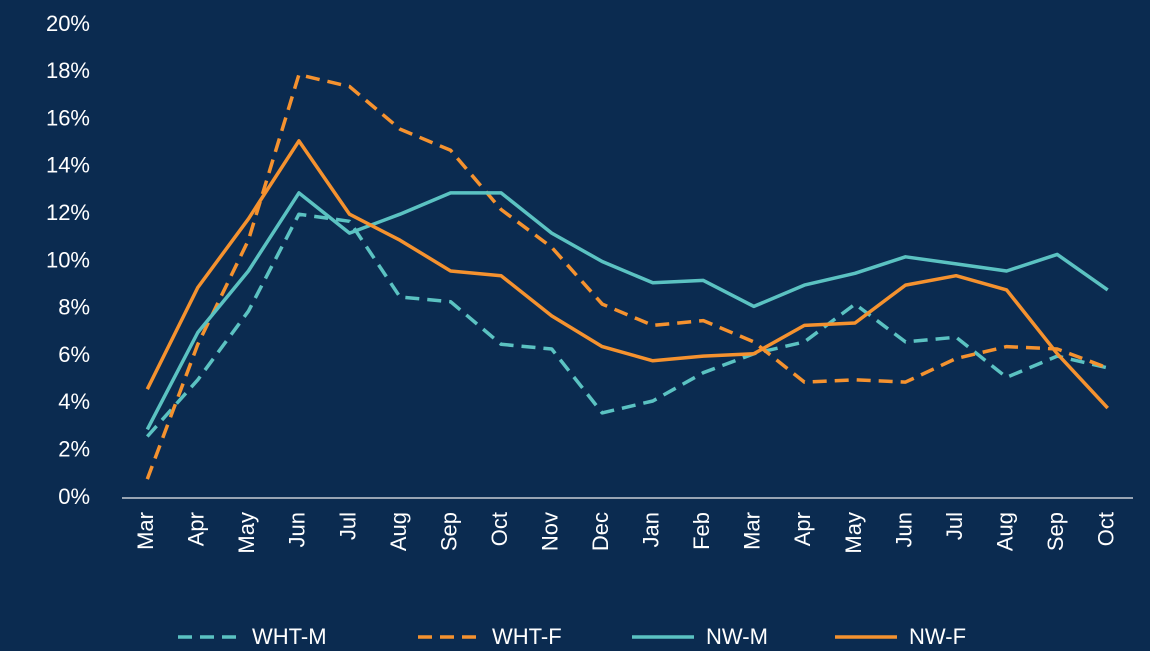  Describe the element at coordinates (289, 636) in the screenshot. I see `legend-label: WHT-M` at that location.